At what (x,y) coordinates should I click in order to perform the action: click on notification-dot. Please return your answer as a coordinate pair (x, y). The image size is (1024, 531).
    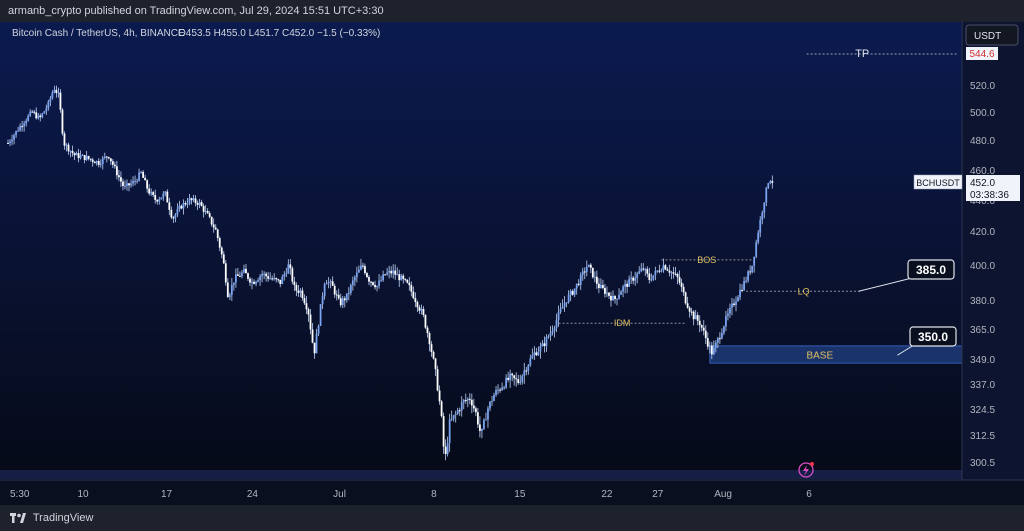
    Looking at the image, I should click on (812, 464).